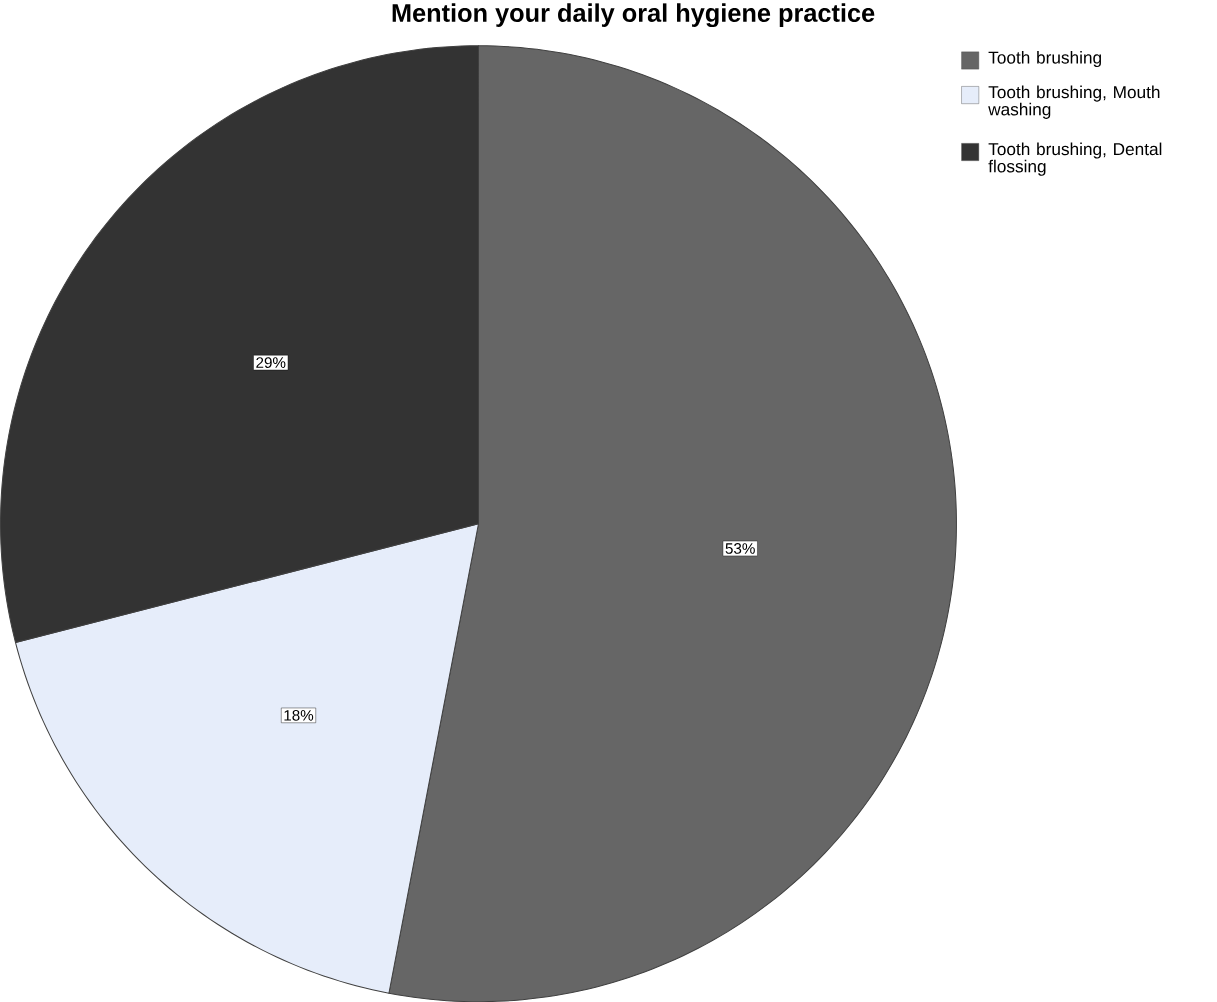 Image resolution: width=1217 pixels, height=1002 pixels. Describe the element at coordinates (1075, 159) in the screenshot. I see `legend-label: Tooth brushing, Dental flossing` at that location.